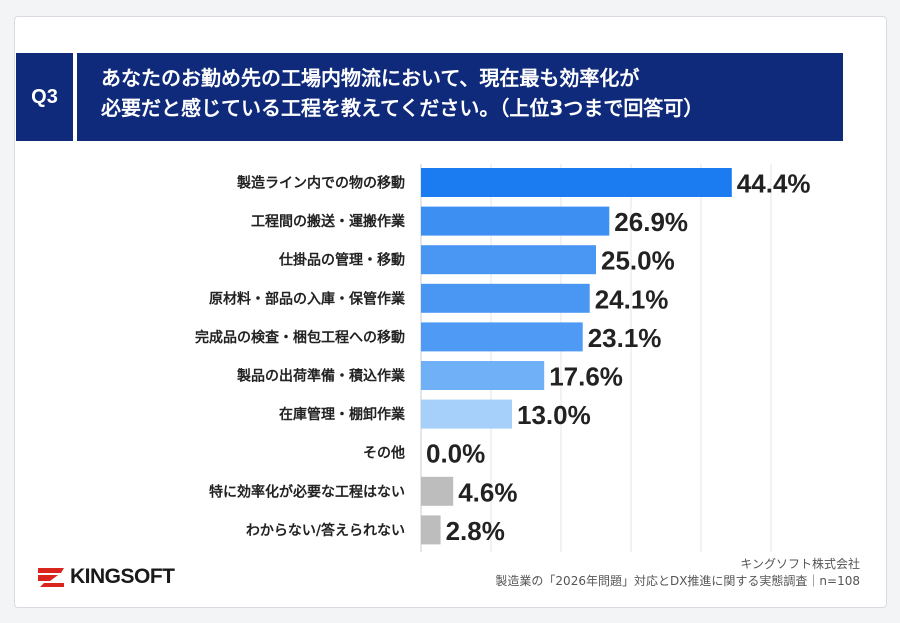 The width and height of the screenshot is (900, 623). Describe the element at coordinates (321, 376) in the screenshot. I see `category-label: 製品の出荷準備・積込作業` at that location.